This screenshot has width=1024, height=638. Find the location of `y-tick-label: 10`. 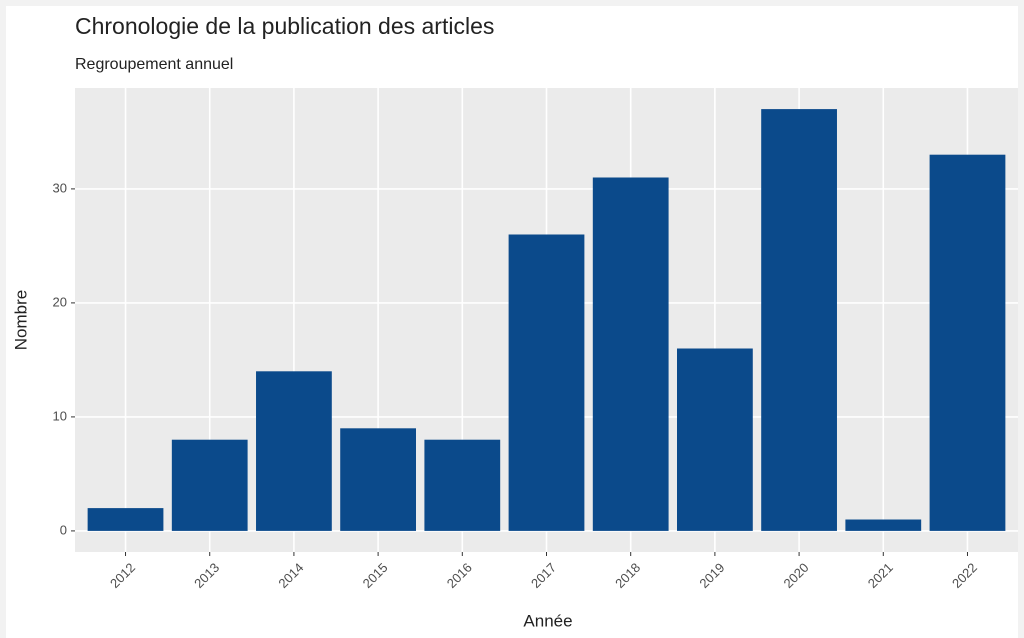

y-tick-label: 10 is located at coordinates (60, 415).